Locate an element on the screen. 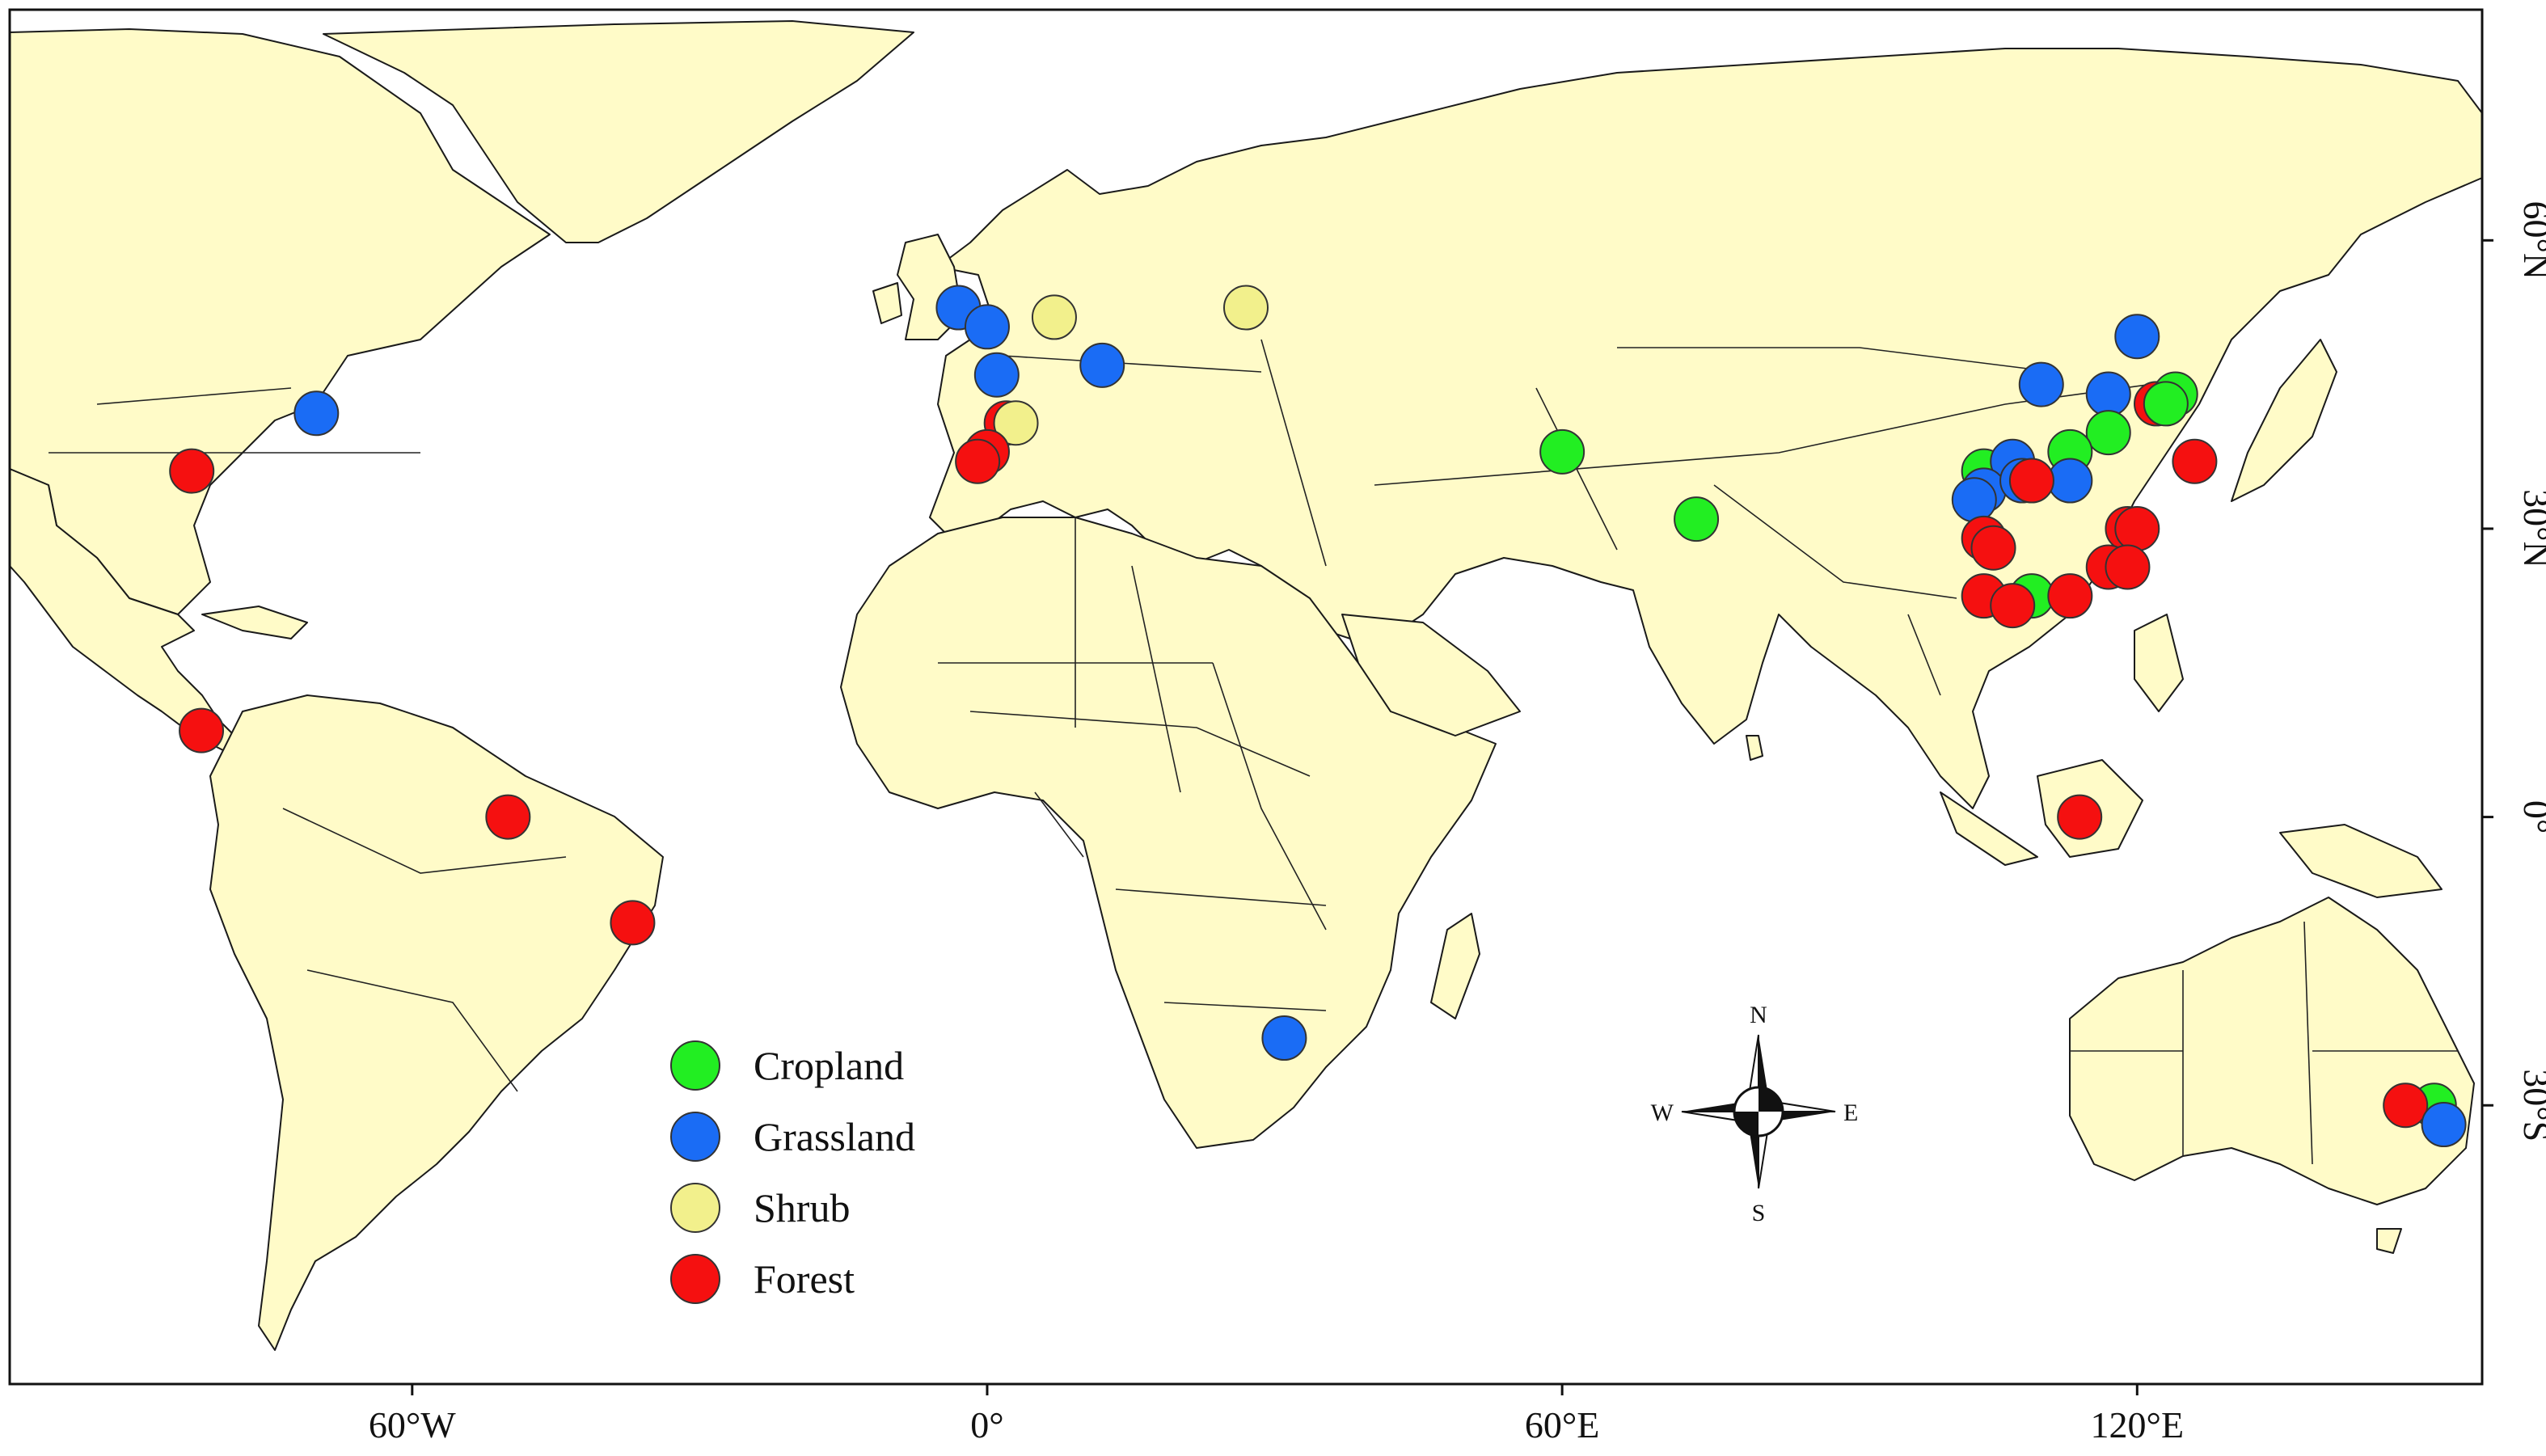 This screenshot has width=2546, height=1456. legend-item-forest: Forest is located at coordinates (762, 1279).